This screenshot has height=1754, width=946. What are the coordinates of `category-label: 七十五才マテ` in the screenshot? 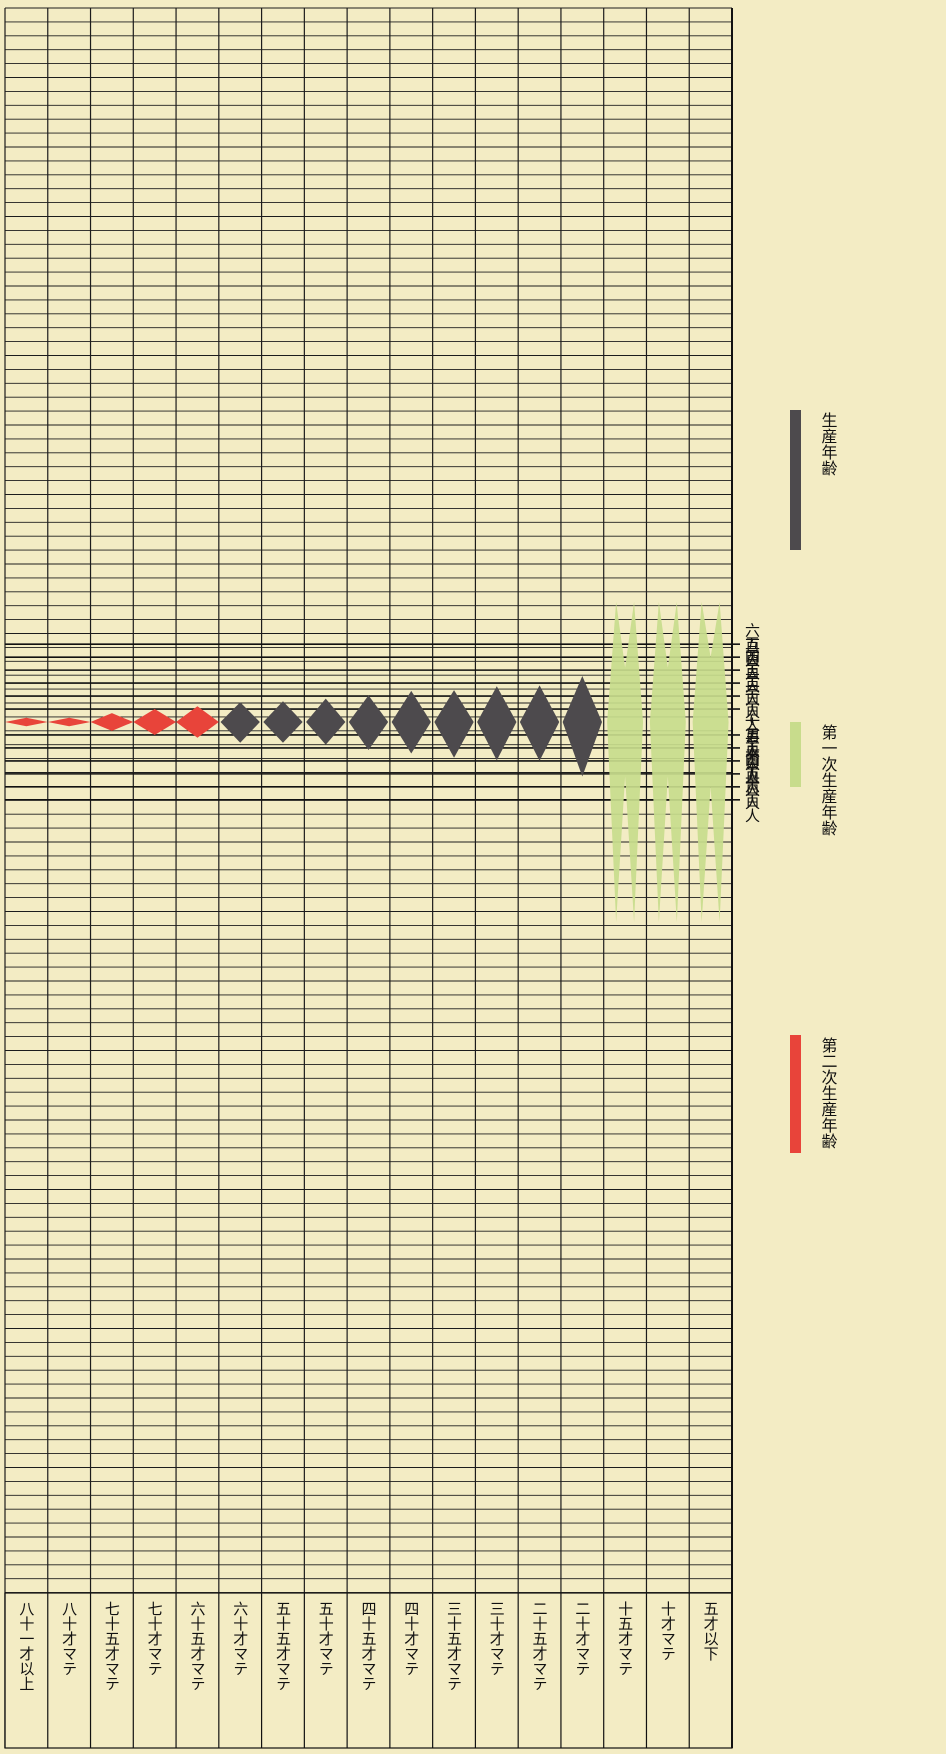 It's located at (112, 1646).